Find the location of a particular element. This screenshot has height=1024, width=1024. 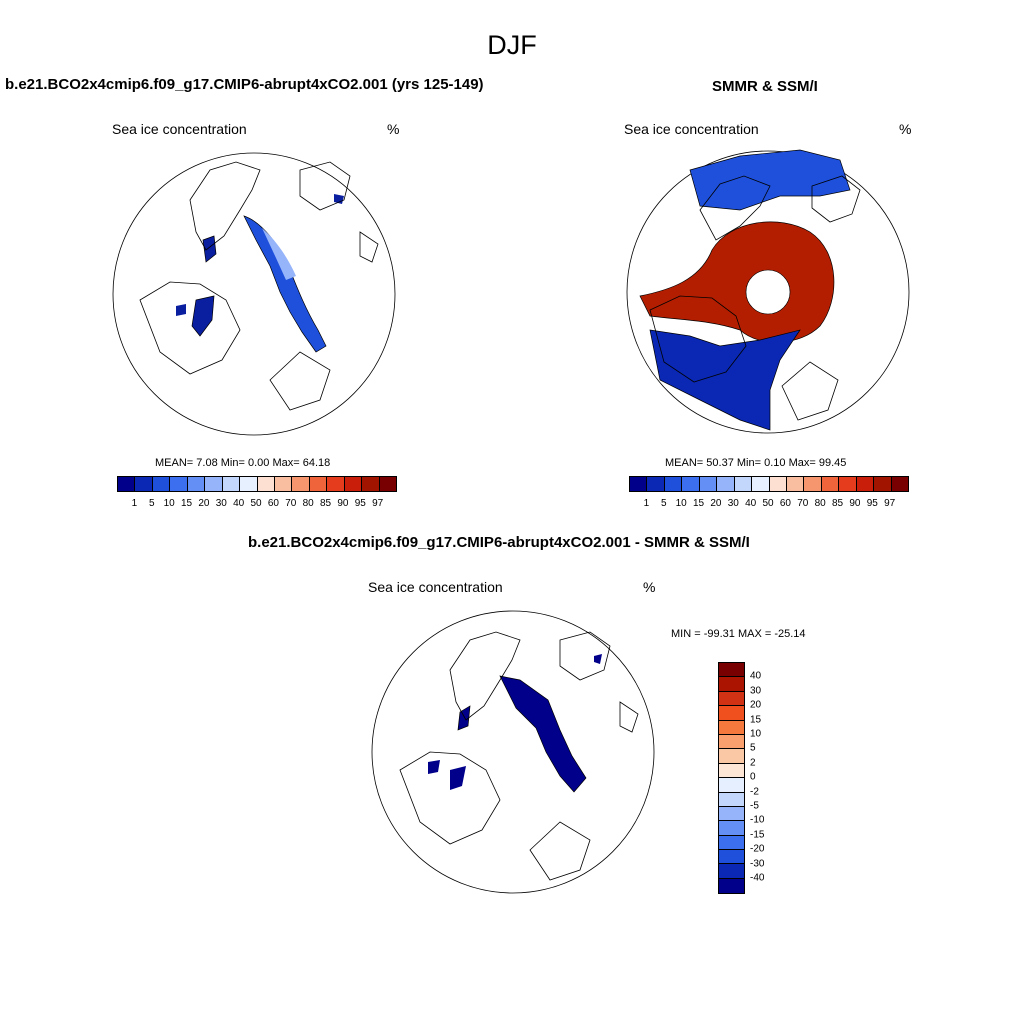

model-colorbar-tick-label: 90 is located at coordinates (343, 503).